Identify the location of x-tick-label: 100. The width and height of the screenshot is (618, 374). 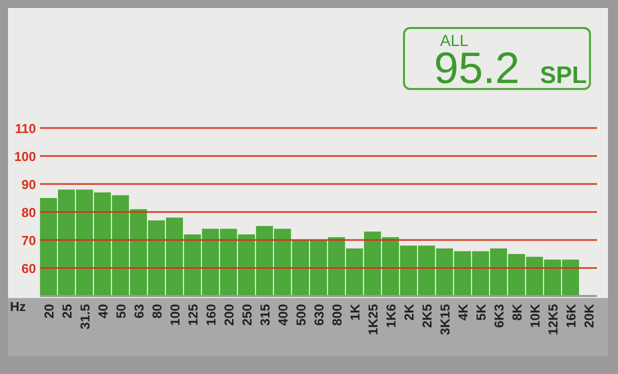
(174, 315).